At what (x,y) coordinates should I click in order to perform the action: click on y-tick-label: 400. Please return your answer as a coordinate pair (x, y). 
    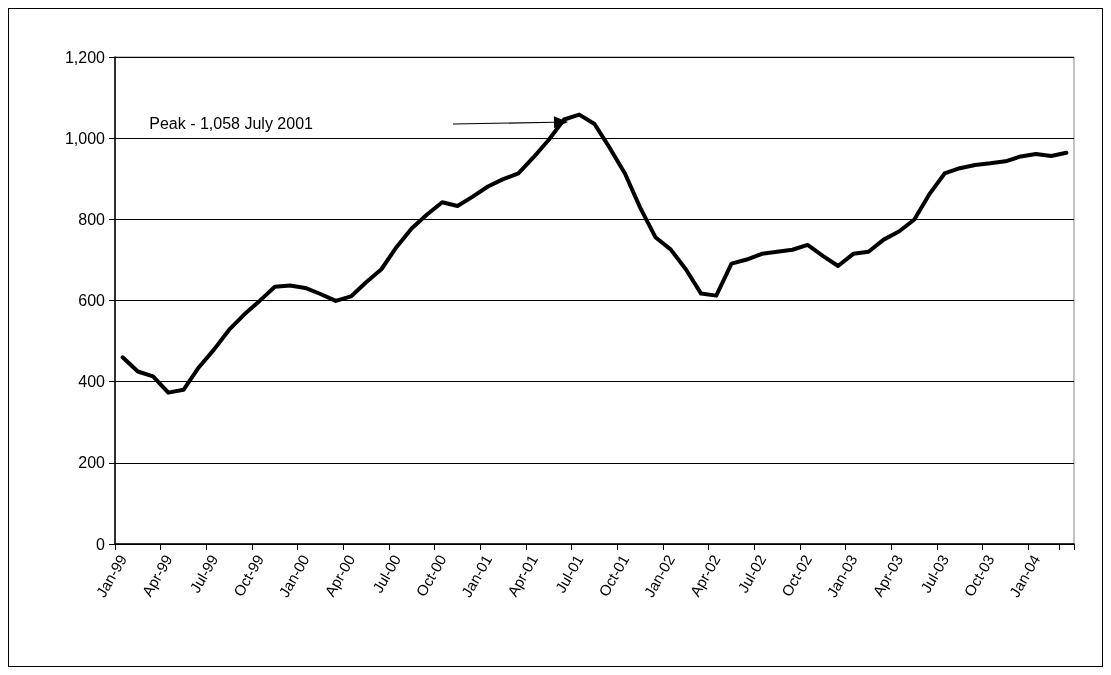
    Looking at the image, I should click on (92, 382).